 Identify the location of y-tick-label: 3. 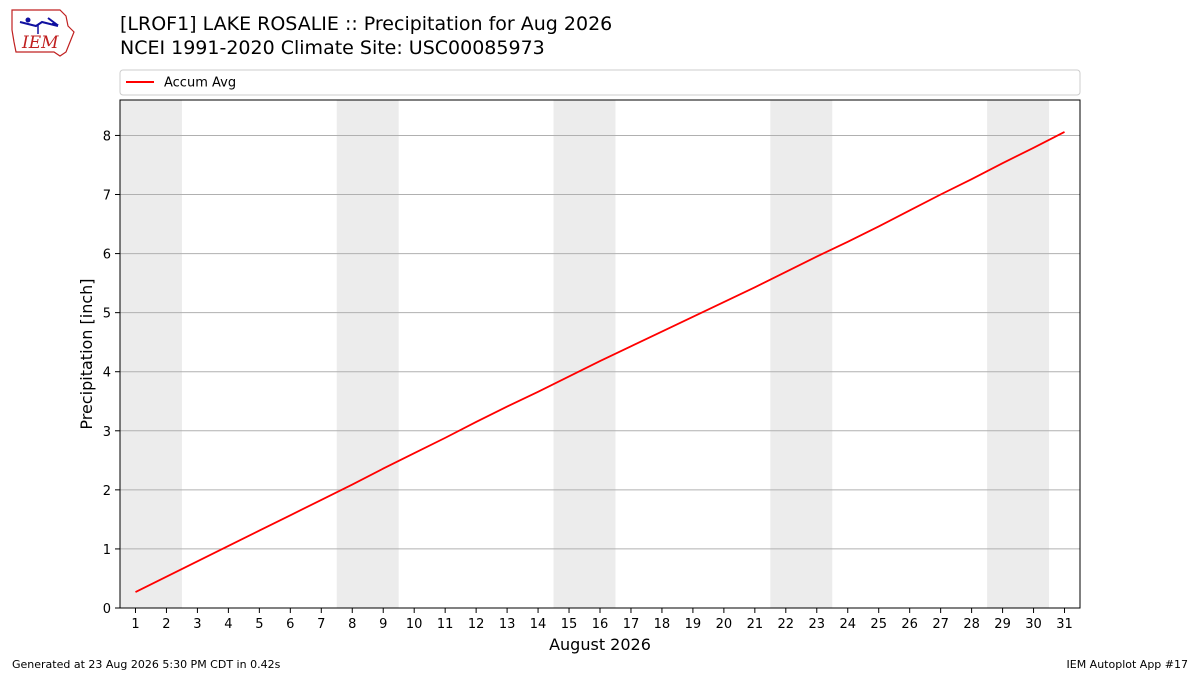
(107, 432).